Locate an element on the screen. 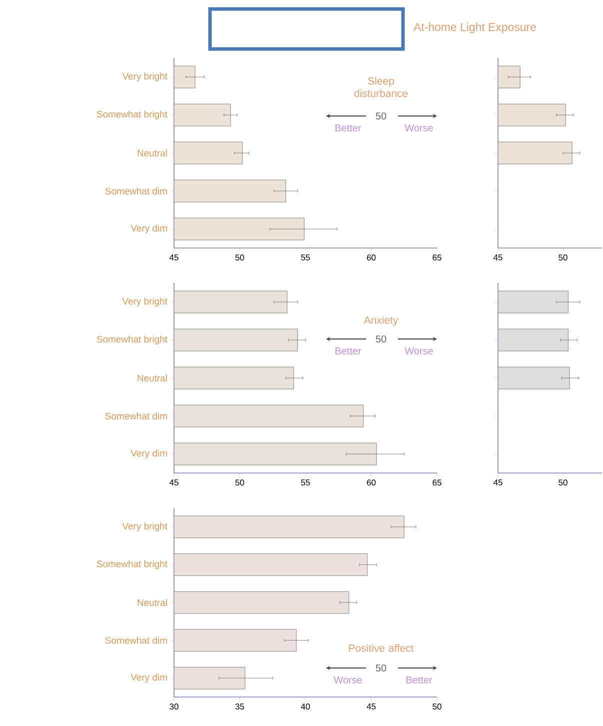 The image size is (603, 726). text: Anxiety is located at coordinates (381, 321).